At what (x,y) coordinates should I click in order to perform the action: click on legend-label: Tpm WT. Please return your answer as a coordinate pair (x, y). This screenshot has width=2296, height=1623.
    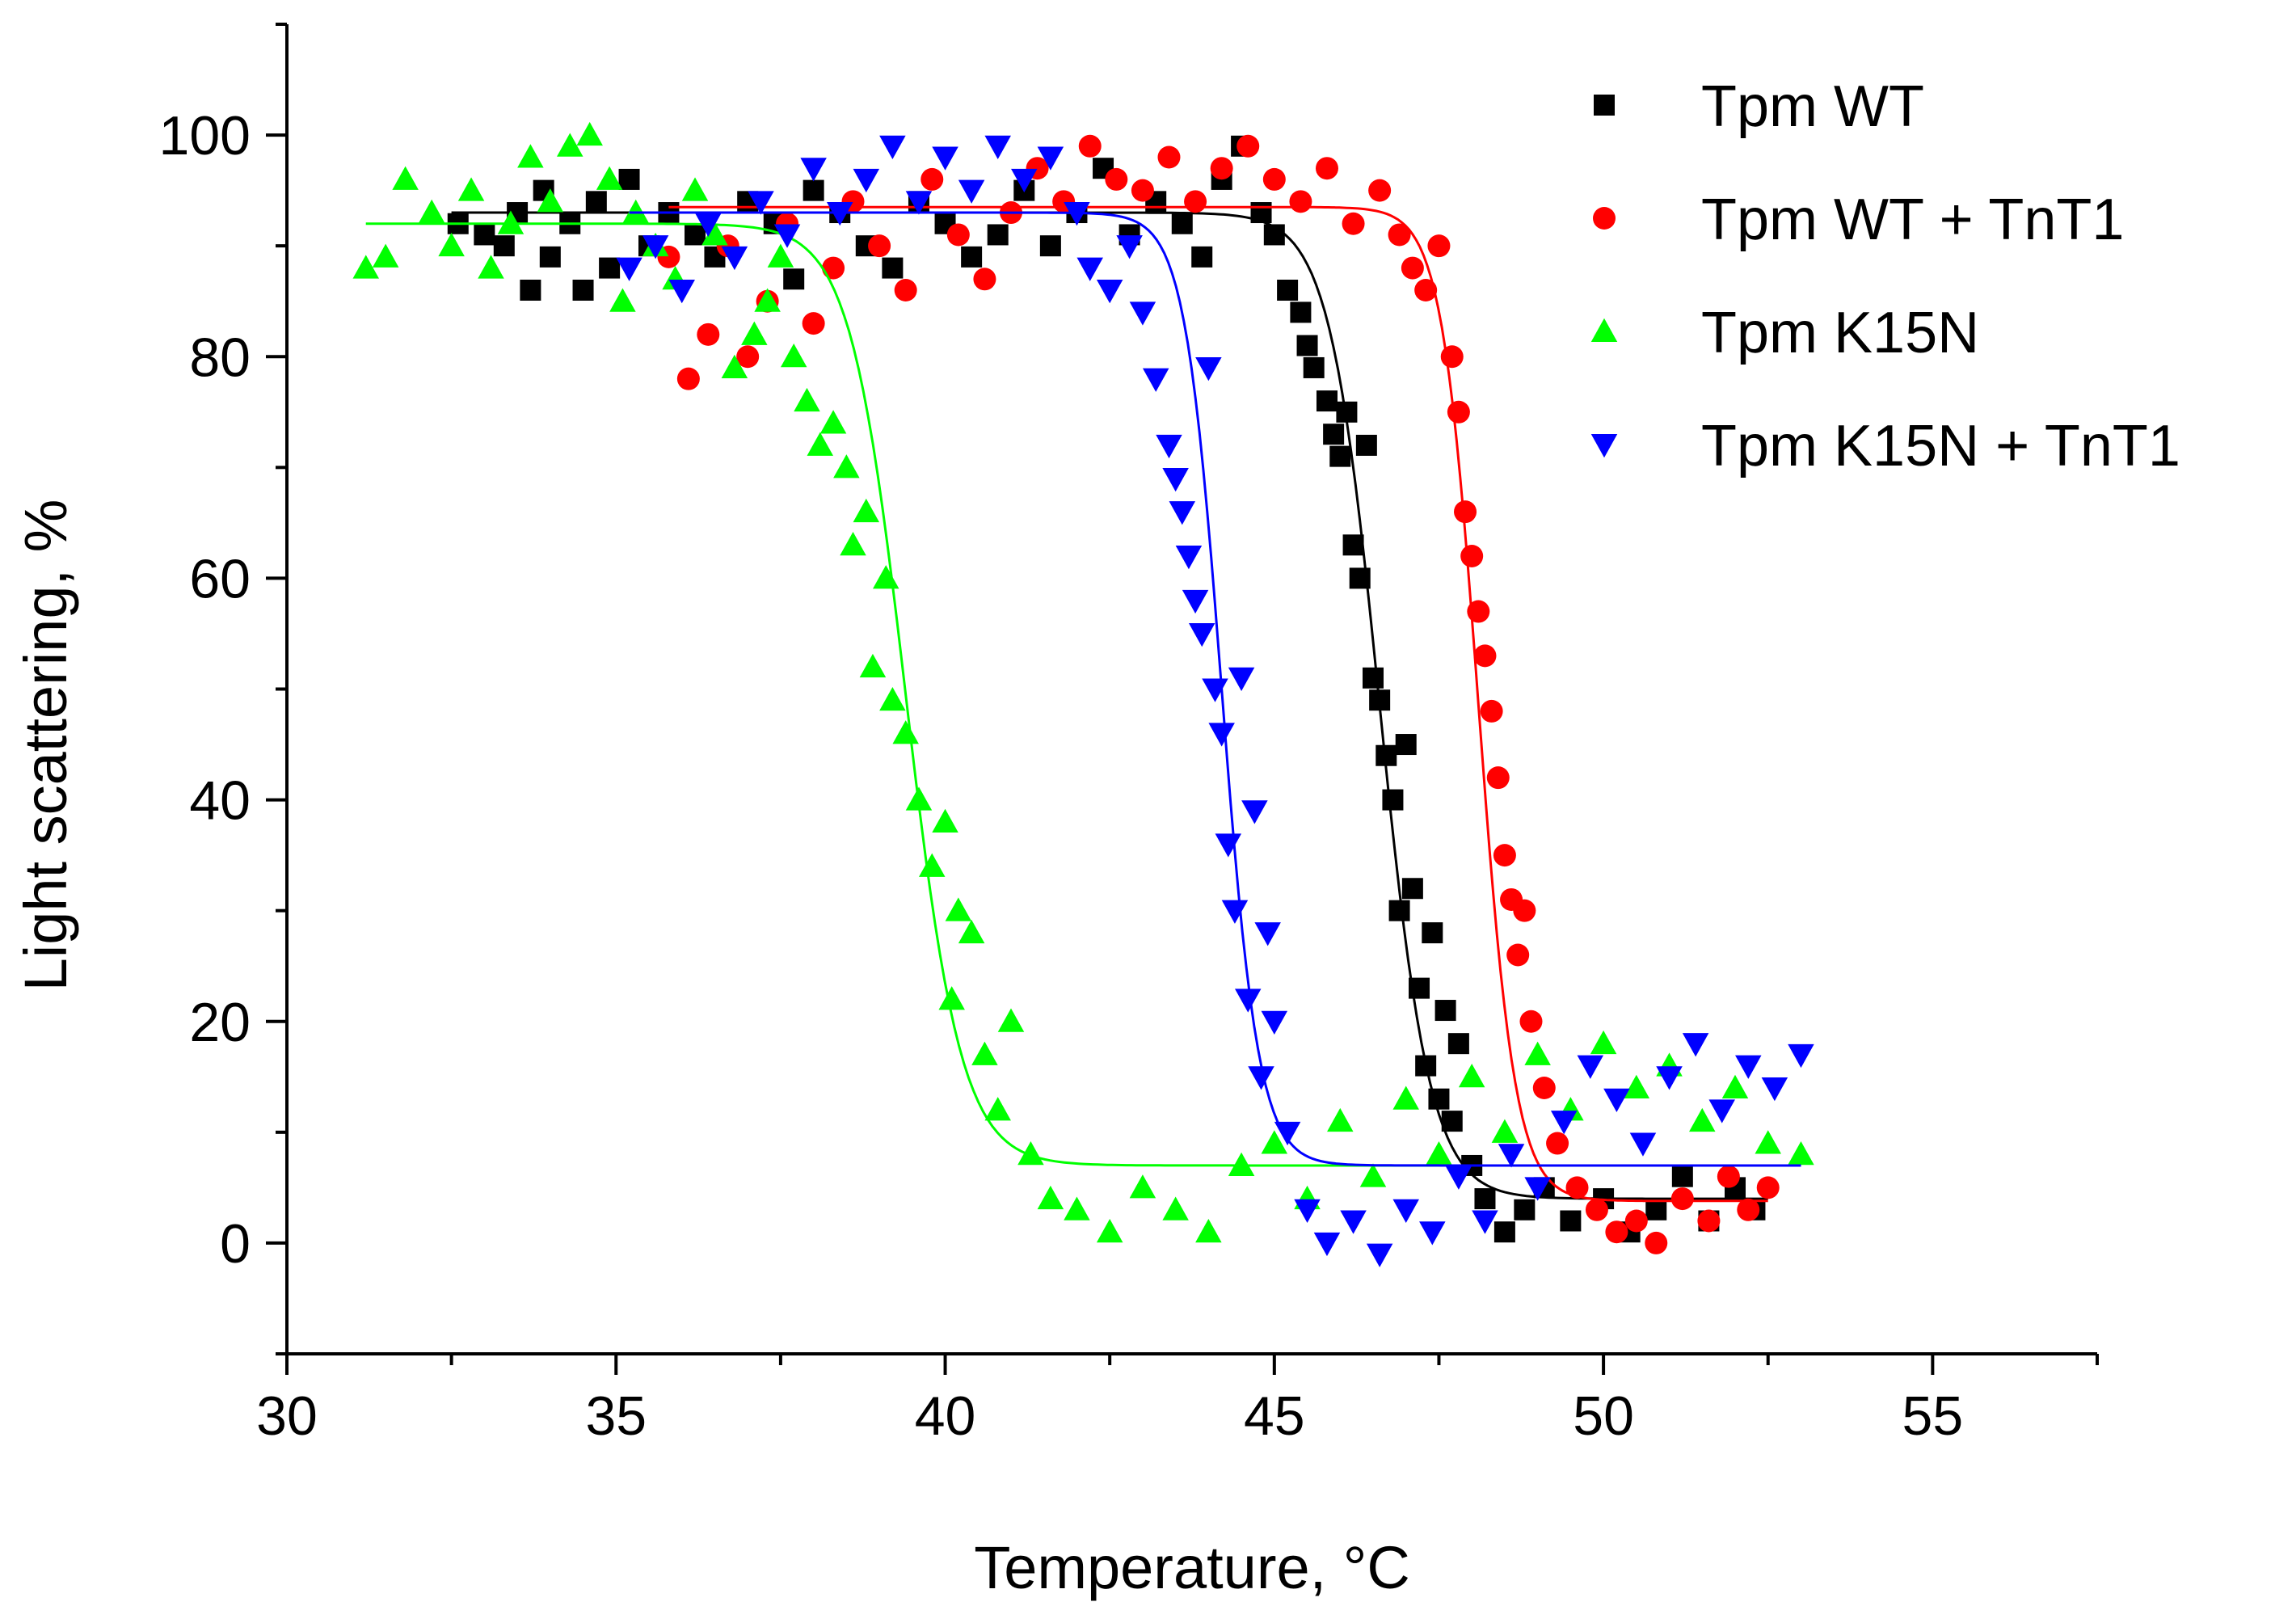
    Looking at the image, I should click on (1812, 106).